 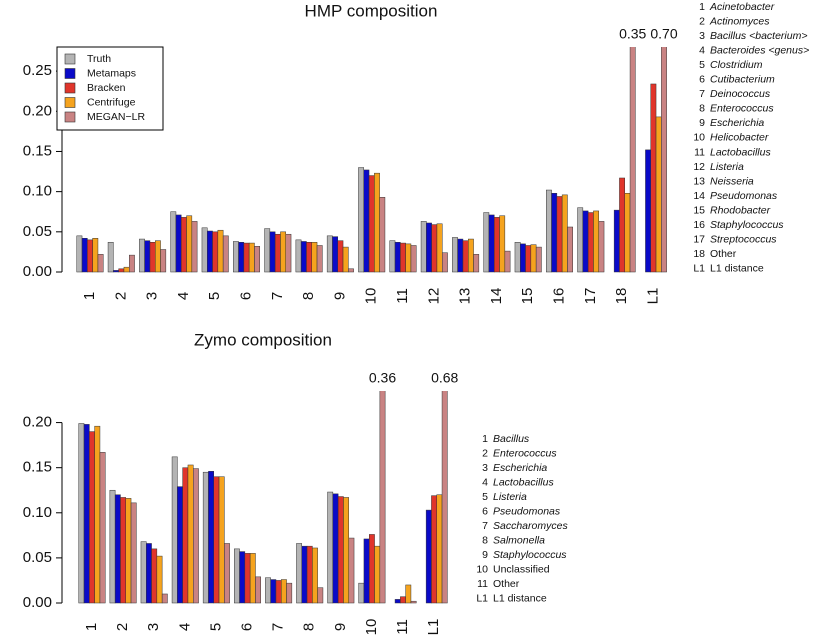 I want to click on x-tick-label: 5, so click(x=215, y=627).